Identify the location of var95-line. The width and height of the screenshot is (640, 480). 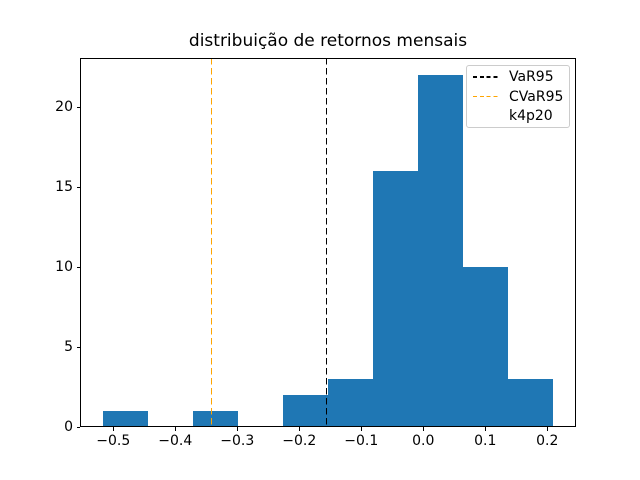
(326, 242).